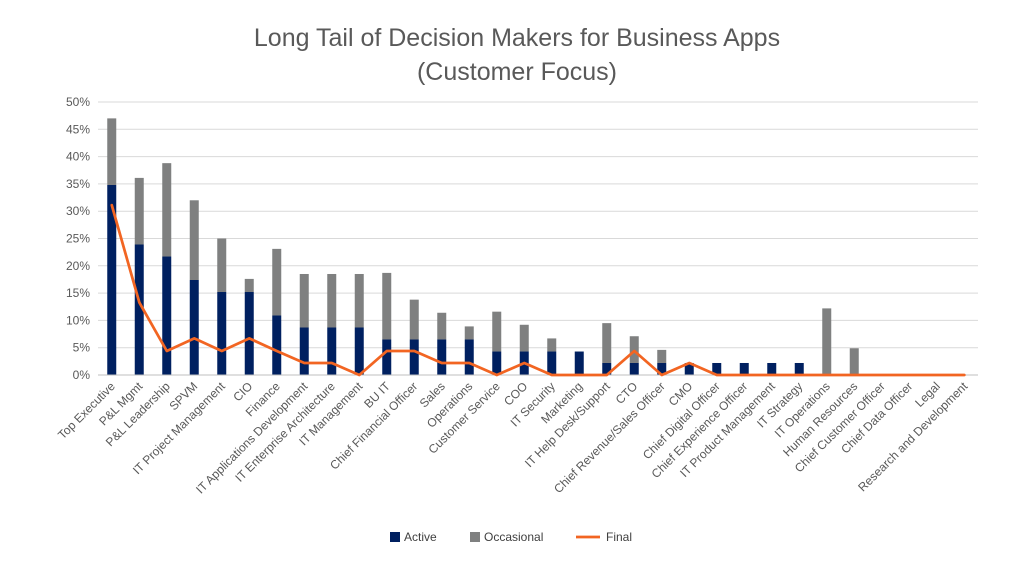  Describe the element at coordinates (78, 266) in the screenshot. I see `y-tick-label: 20%` at that location.